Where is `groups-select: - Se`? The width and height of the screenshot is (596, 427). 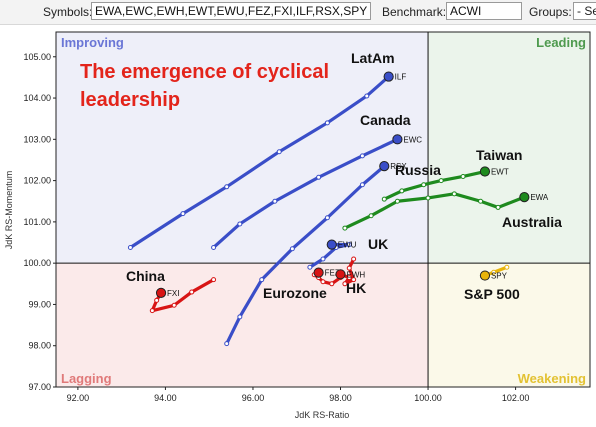
groups-select: - Se is located at coordinates (584, 11).